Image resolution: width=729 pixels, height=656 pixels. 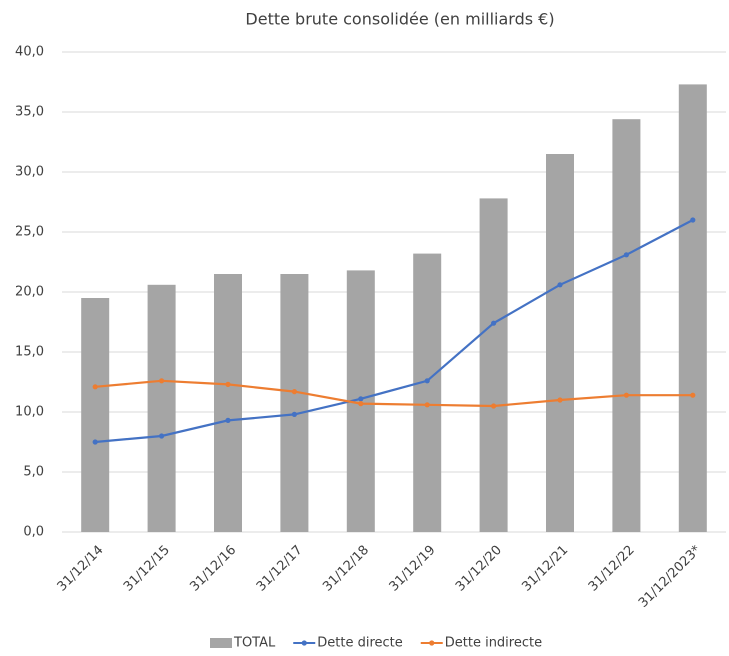 I want to click on y-tick-label: 40,0, so click(x=29, y=52).